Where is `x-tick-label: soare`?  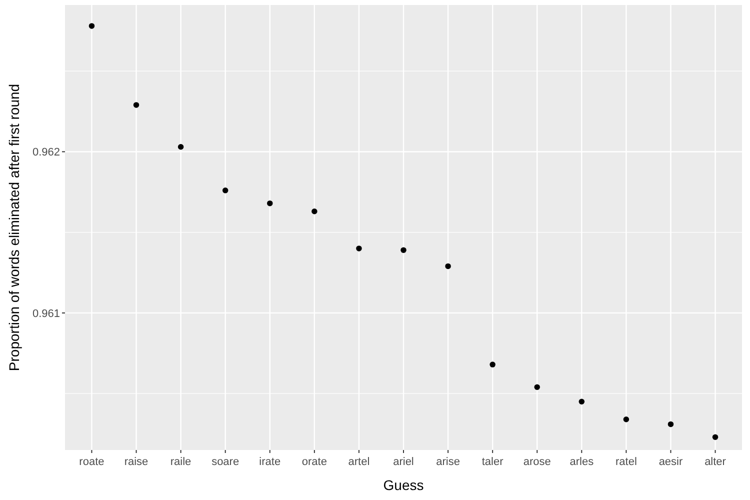 x-tick-label: soare is located at coordinates (226, 462).